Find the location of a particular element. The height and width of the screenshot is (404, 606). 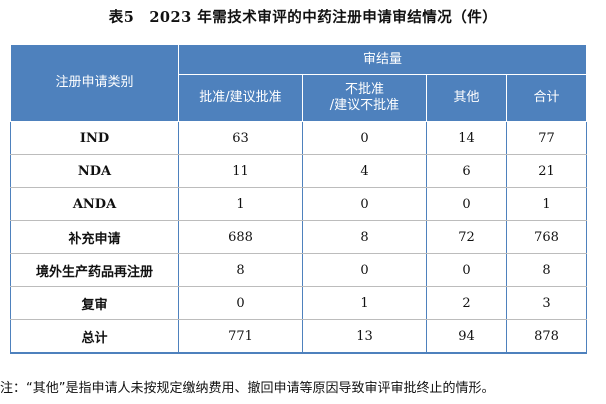

row-category: ANDA is located at coordinates (94, 204).